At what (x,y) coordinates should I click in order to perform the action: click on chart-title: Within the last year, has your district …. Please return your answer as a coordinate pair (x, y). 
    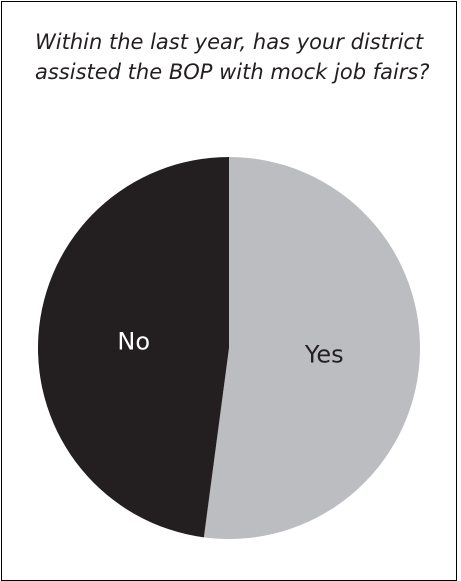
    Looking at the image, I should click on (232, 57).